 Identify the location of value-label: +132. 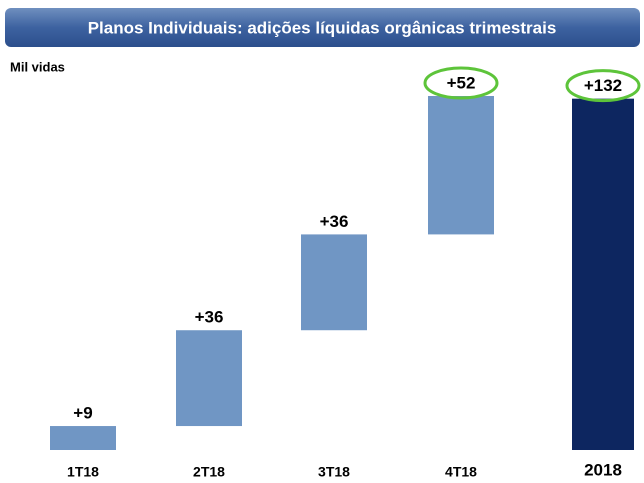
(603, 85).